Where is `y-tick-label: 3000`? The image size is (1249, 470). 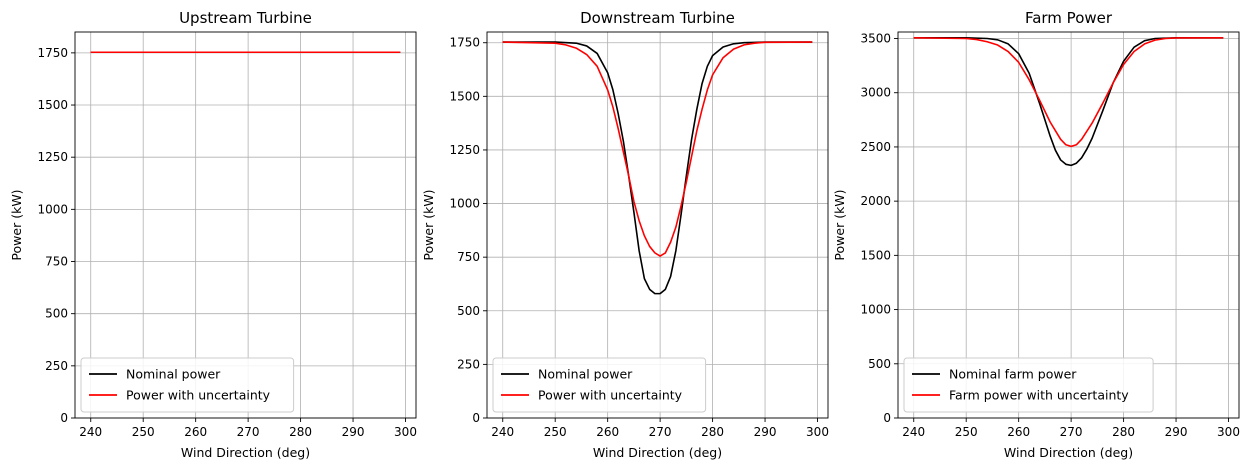
y-tick-label: 3000 is located at coordinates (875, 93).